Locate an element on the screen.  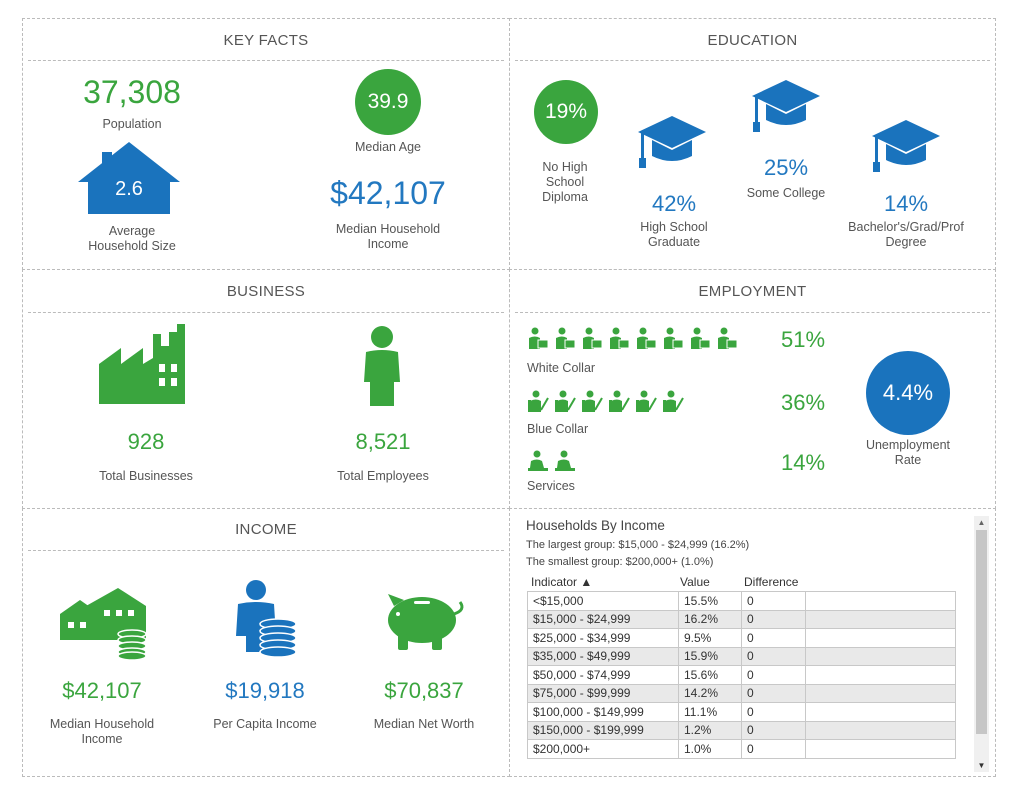
house-icon is located at coordinates (129, 178).